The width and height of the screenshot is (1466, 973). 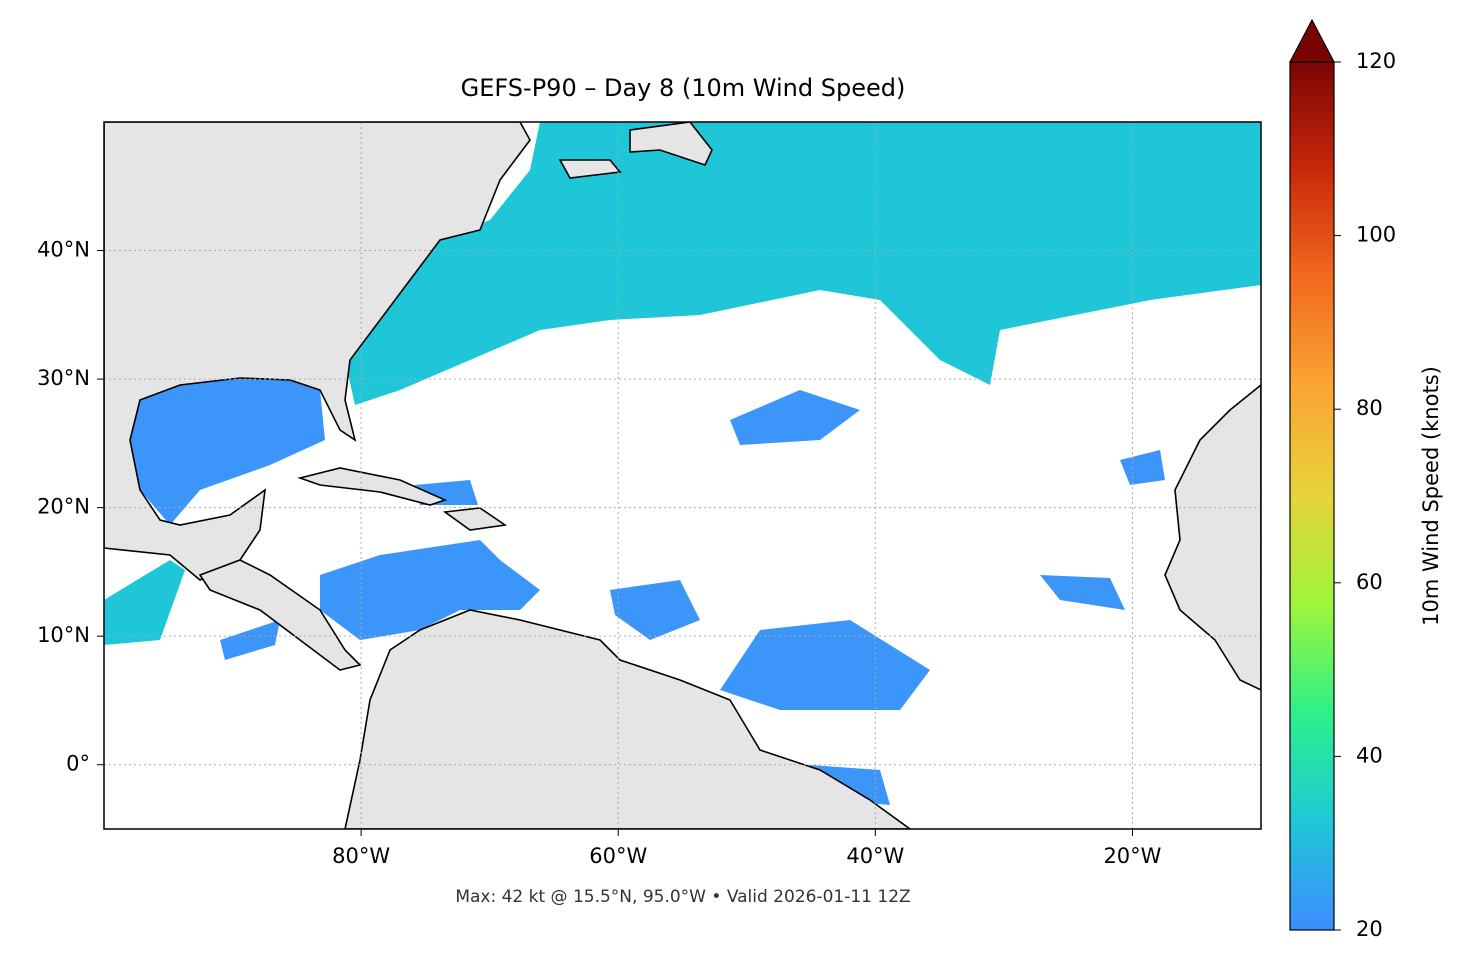 I want to click on colorbar-tick-label: 20, so click(x=1369, y=929).